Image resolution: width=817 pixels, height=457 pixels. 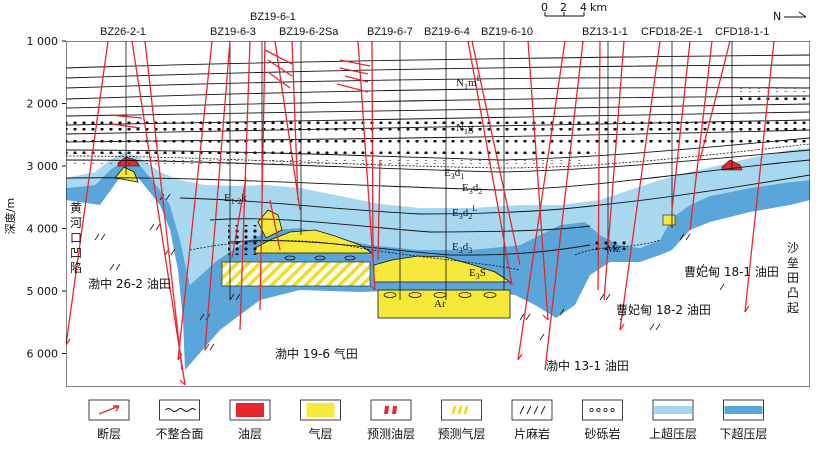 I want to click on lower-overpressure-icon, so click(x=743, y=410).